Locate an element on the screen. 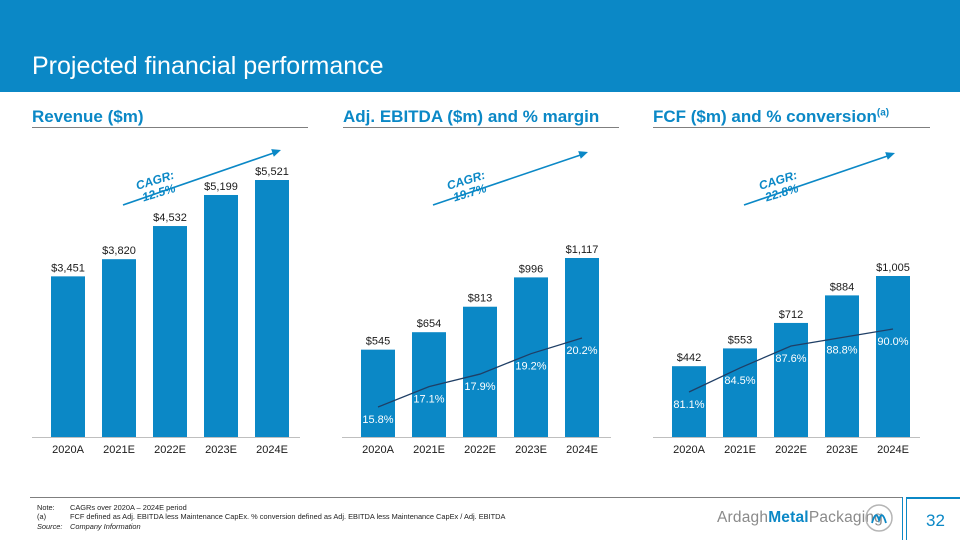 The width and height of the screenshot is (960, 540). cagr-annotation: CAGR:22.8% is located at coordinates (778, 186).